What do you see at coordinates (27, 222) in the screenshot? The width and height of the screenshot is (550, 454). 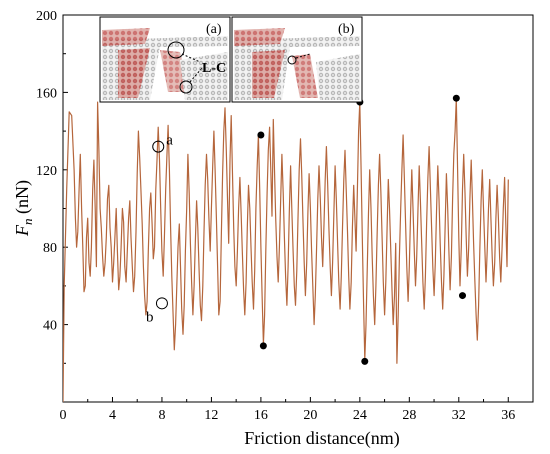 I see `y-axis-subscript: n` at bounding box center [27, 222].